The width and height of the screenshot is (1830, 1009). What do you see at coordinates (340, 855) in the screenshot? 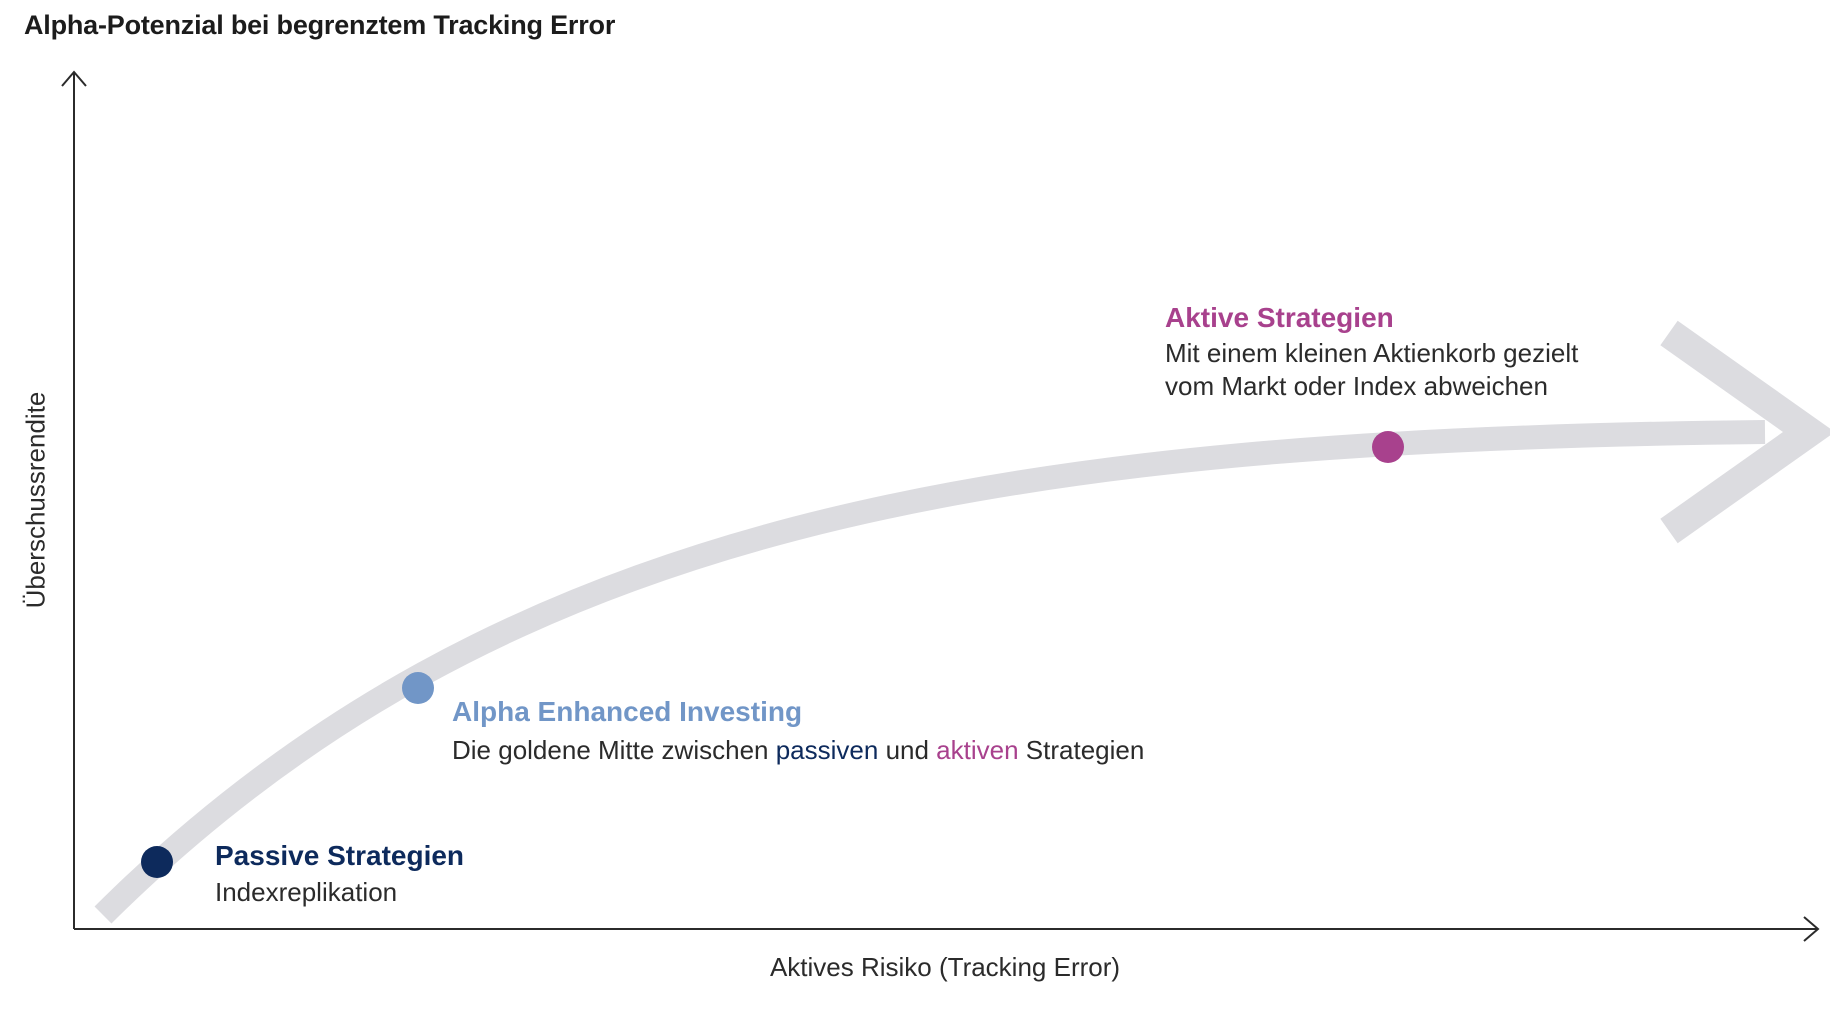
I see `passive-strategies-heading: Passive Strategien` at bounding box center [340, 855].